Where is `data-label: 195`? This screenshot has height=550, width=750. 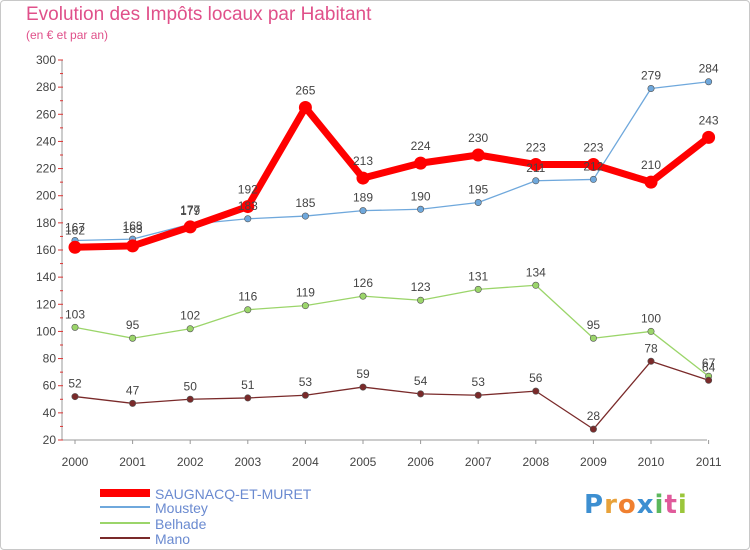 data-label: 195 is located at coordinates (478, 190).